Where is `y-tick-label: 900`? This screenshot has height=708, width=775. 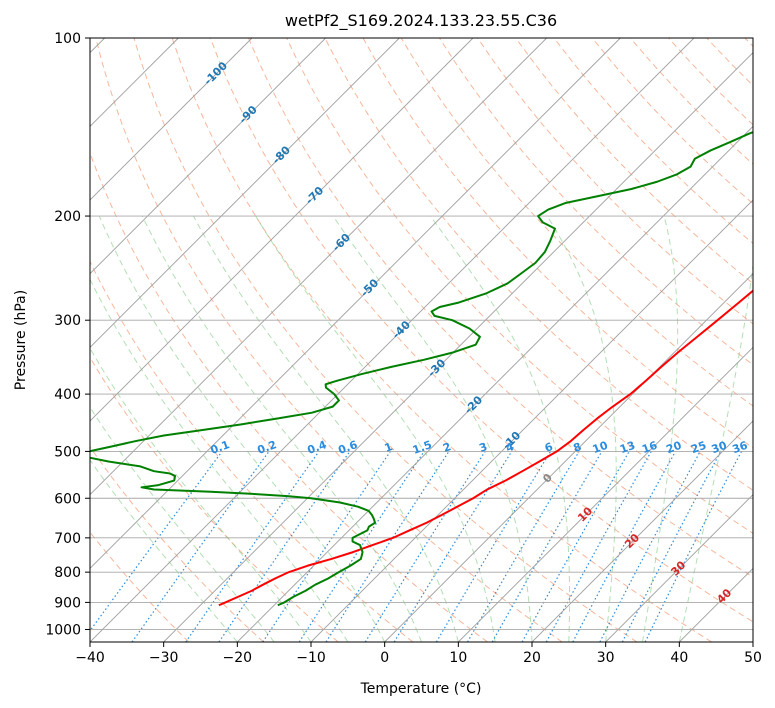 y-tick-label: 900 is located at coordinates (67, 603).